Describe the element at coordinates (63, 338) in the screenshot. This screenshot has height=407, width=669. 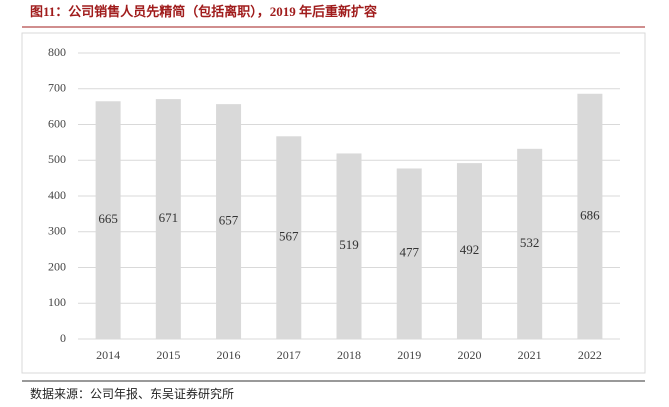
I see `y-tick-label: 0` at that location.